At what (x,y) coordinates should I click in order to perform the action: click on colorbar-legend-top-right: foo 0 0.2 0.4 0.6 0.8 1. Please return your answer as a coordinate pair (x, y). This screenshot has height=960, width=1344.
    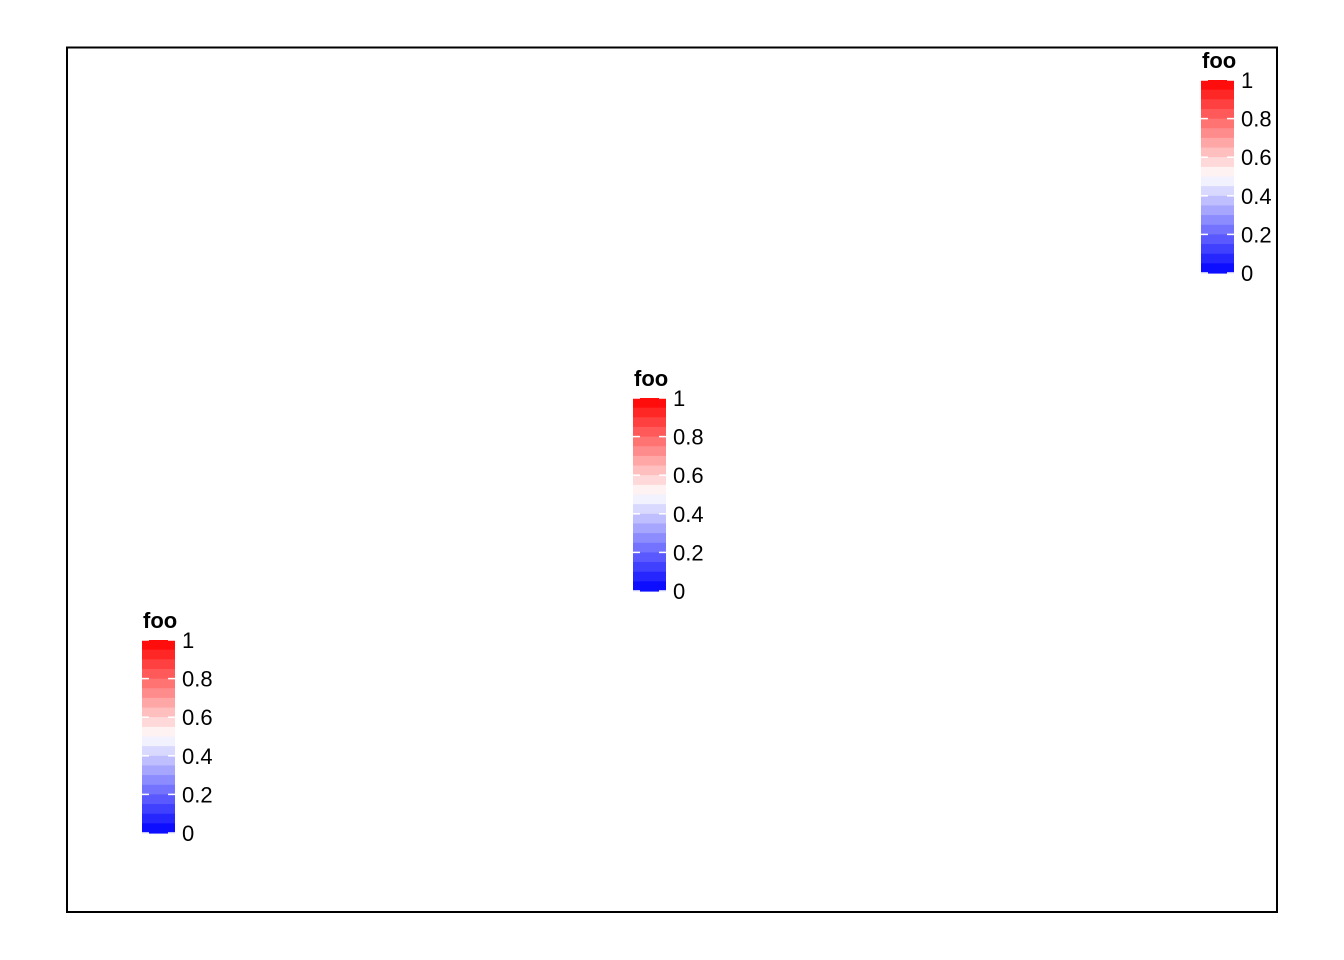
    Looking at the image, I should click on (1236, 167).